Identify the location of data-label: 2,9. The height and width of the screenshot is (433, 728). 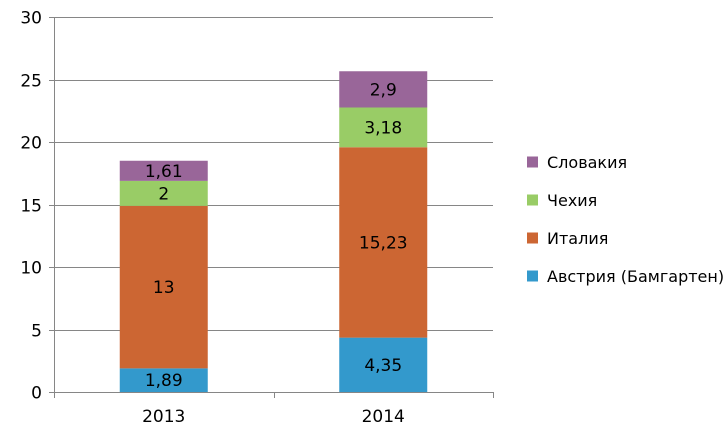
(383, 90).